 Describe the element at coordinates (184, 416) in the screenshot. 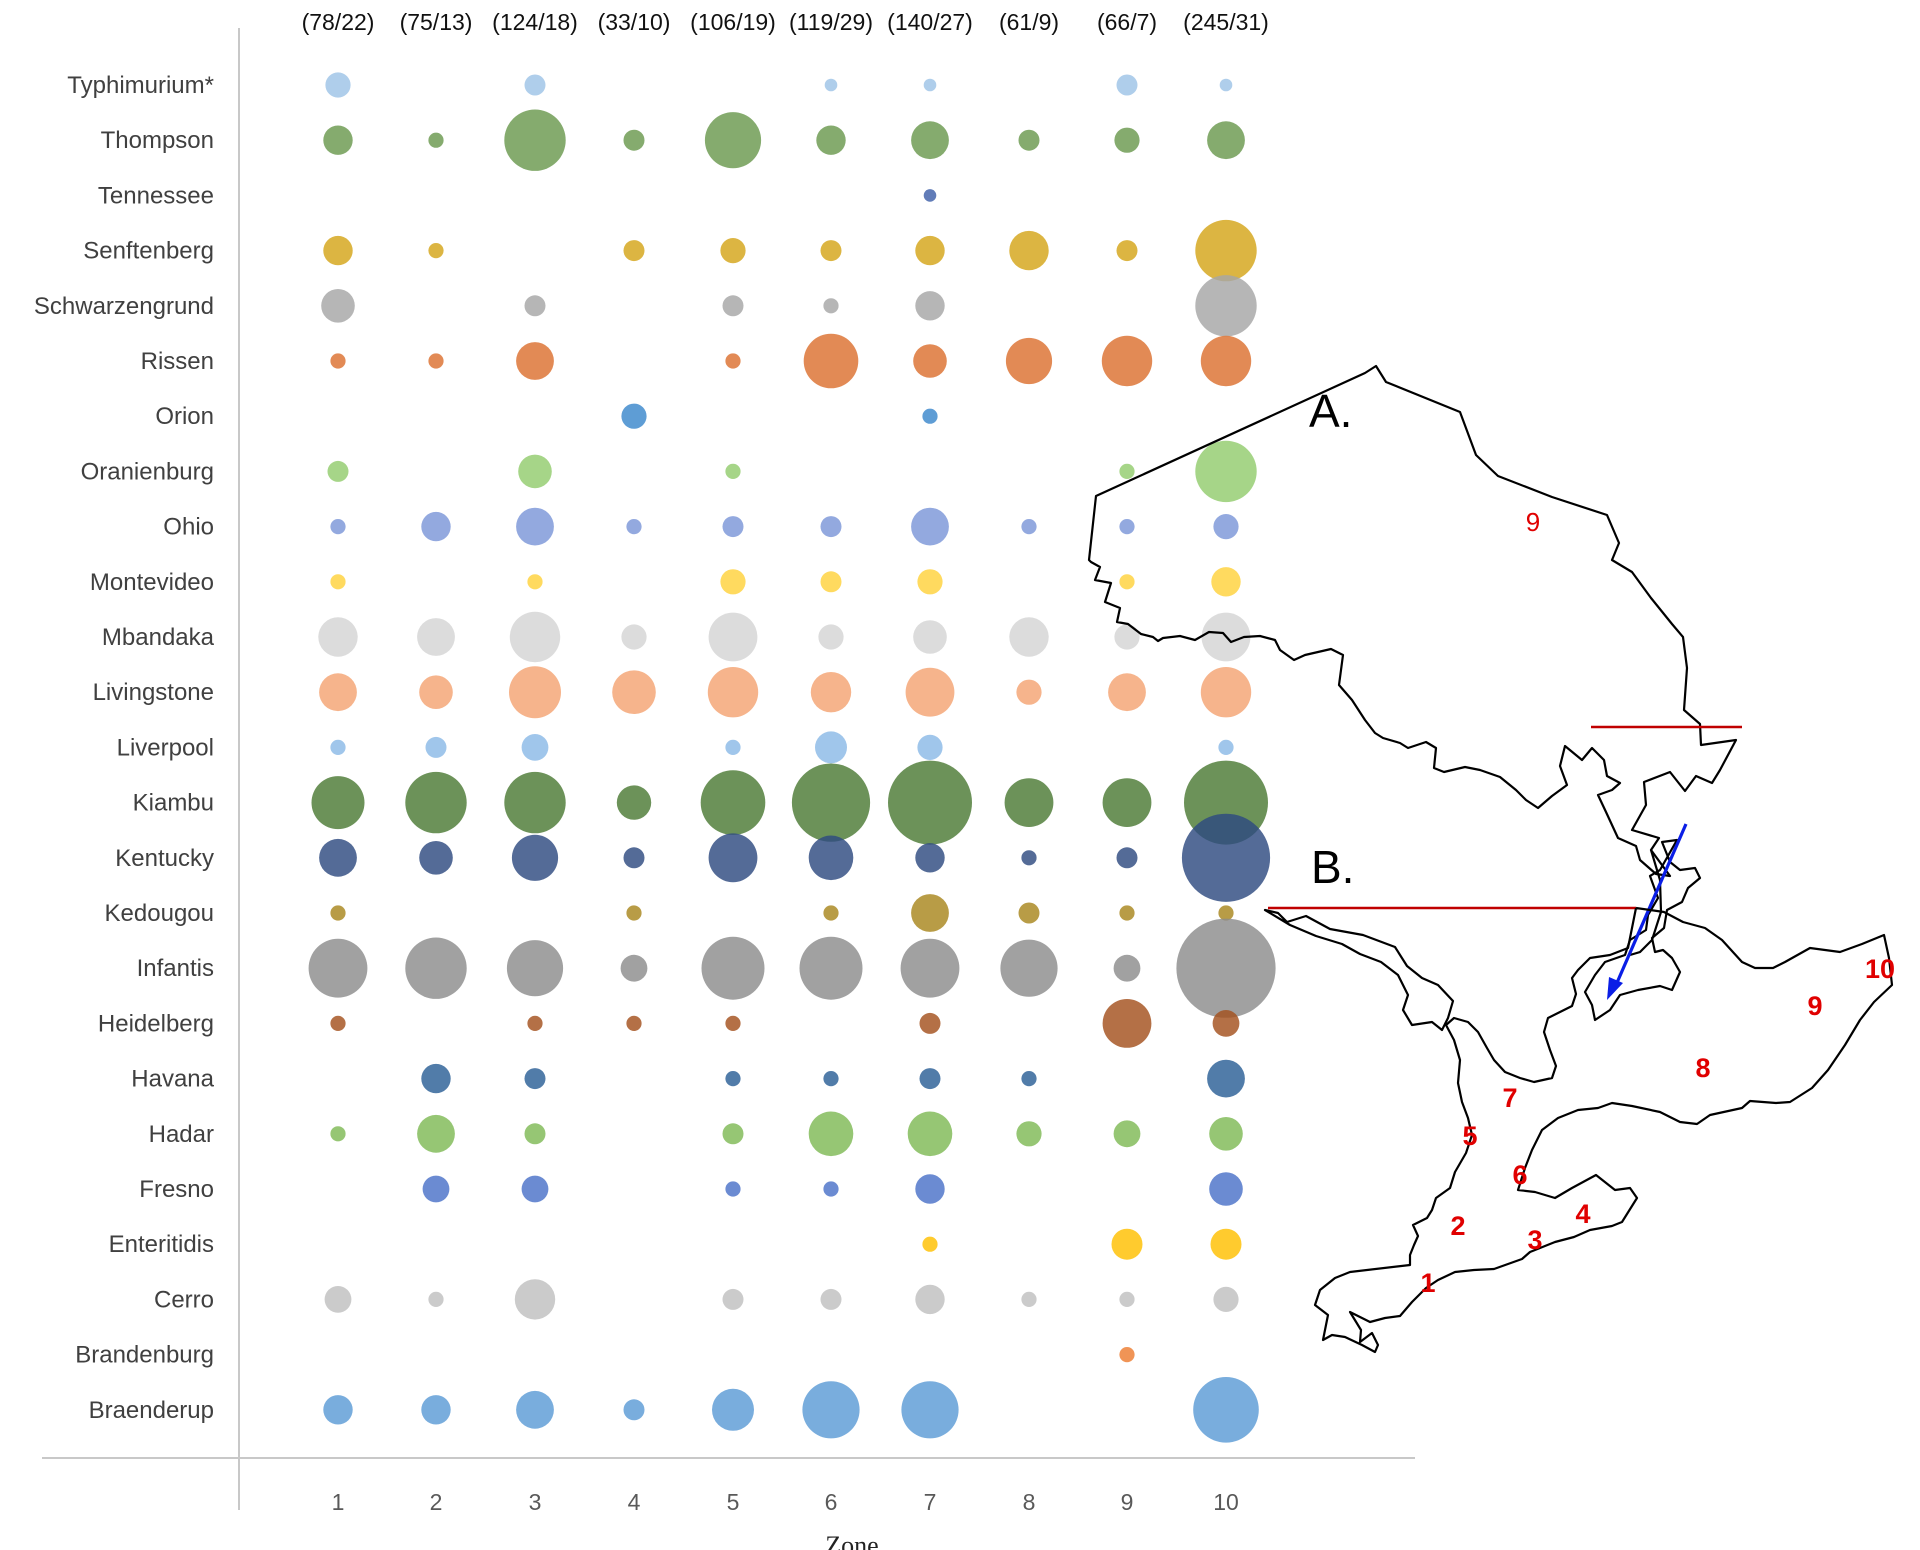

I see `serotype-label: Orion` at that location.